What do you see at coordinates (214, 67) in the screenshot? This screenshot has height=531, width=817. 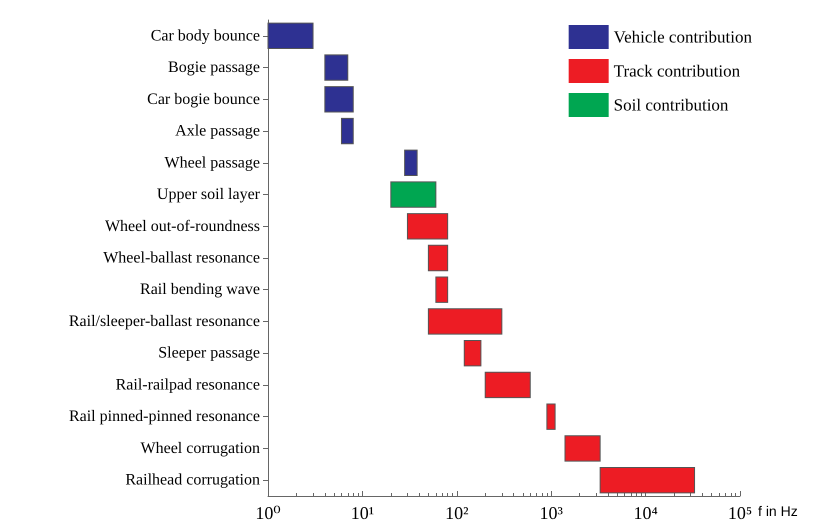 I see `y-tick-label: Bogie passage` at bounding box center [214, 67].